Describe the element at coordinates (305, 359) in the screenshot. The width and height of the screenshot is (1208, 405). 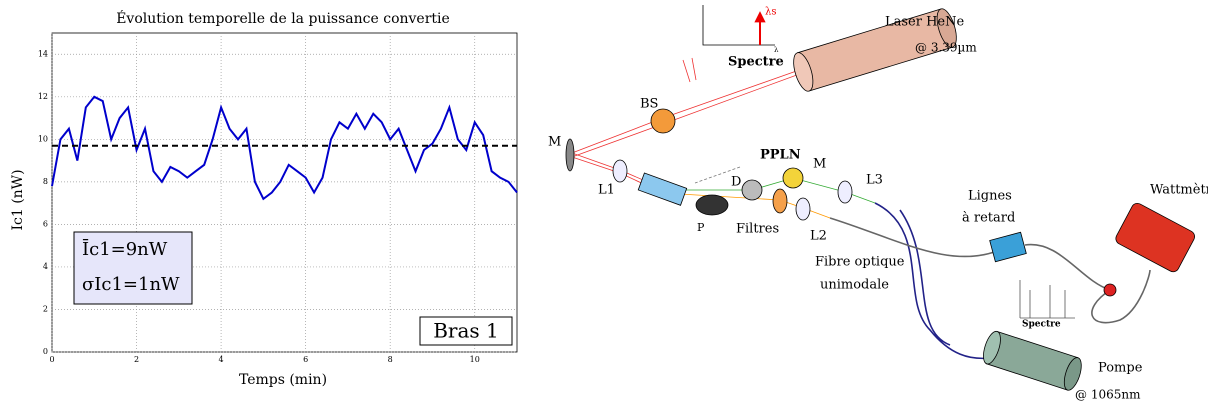
I see `x-tick-label: 6` at that location.